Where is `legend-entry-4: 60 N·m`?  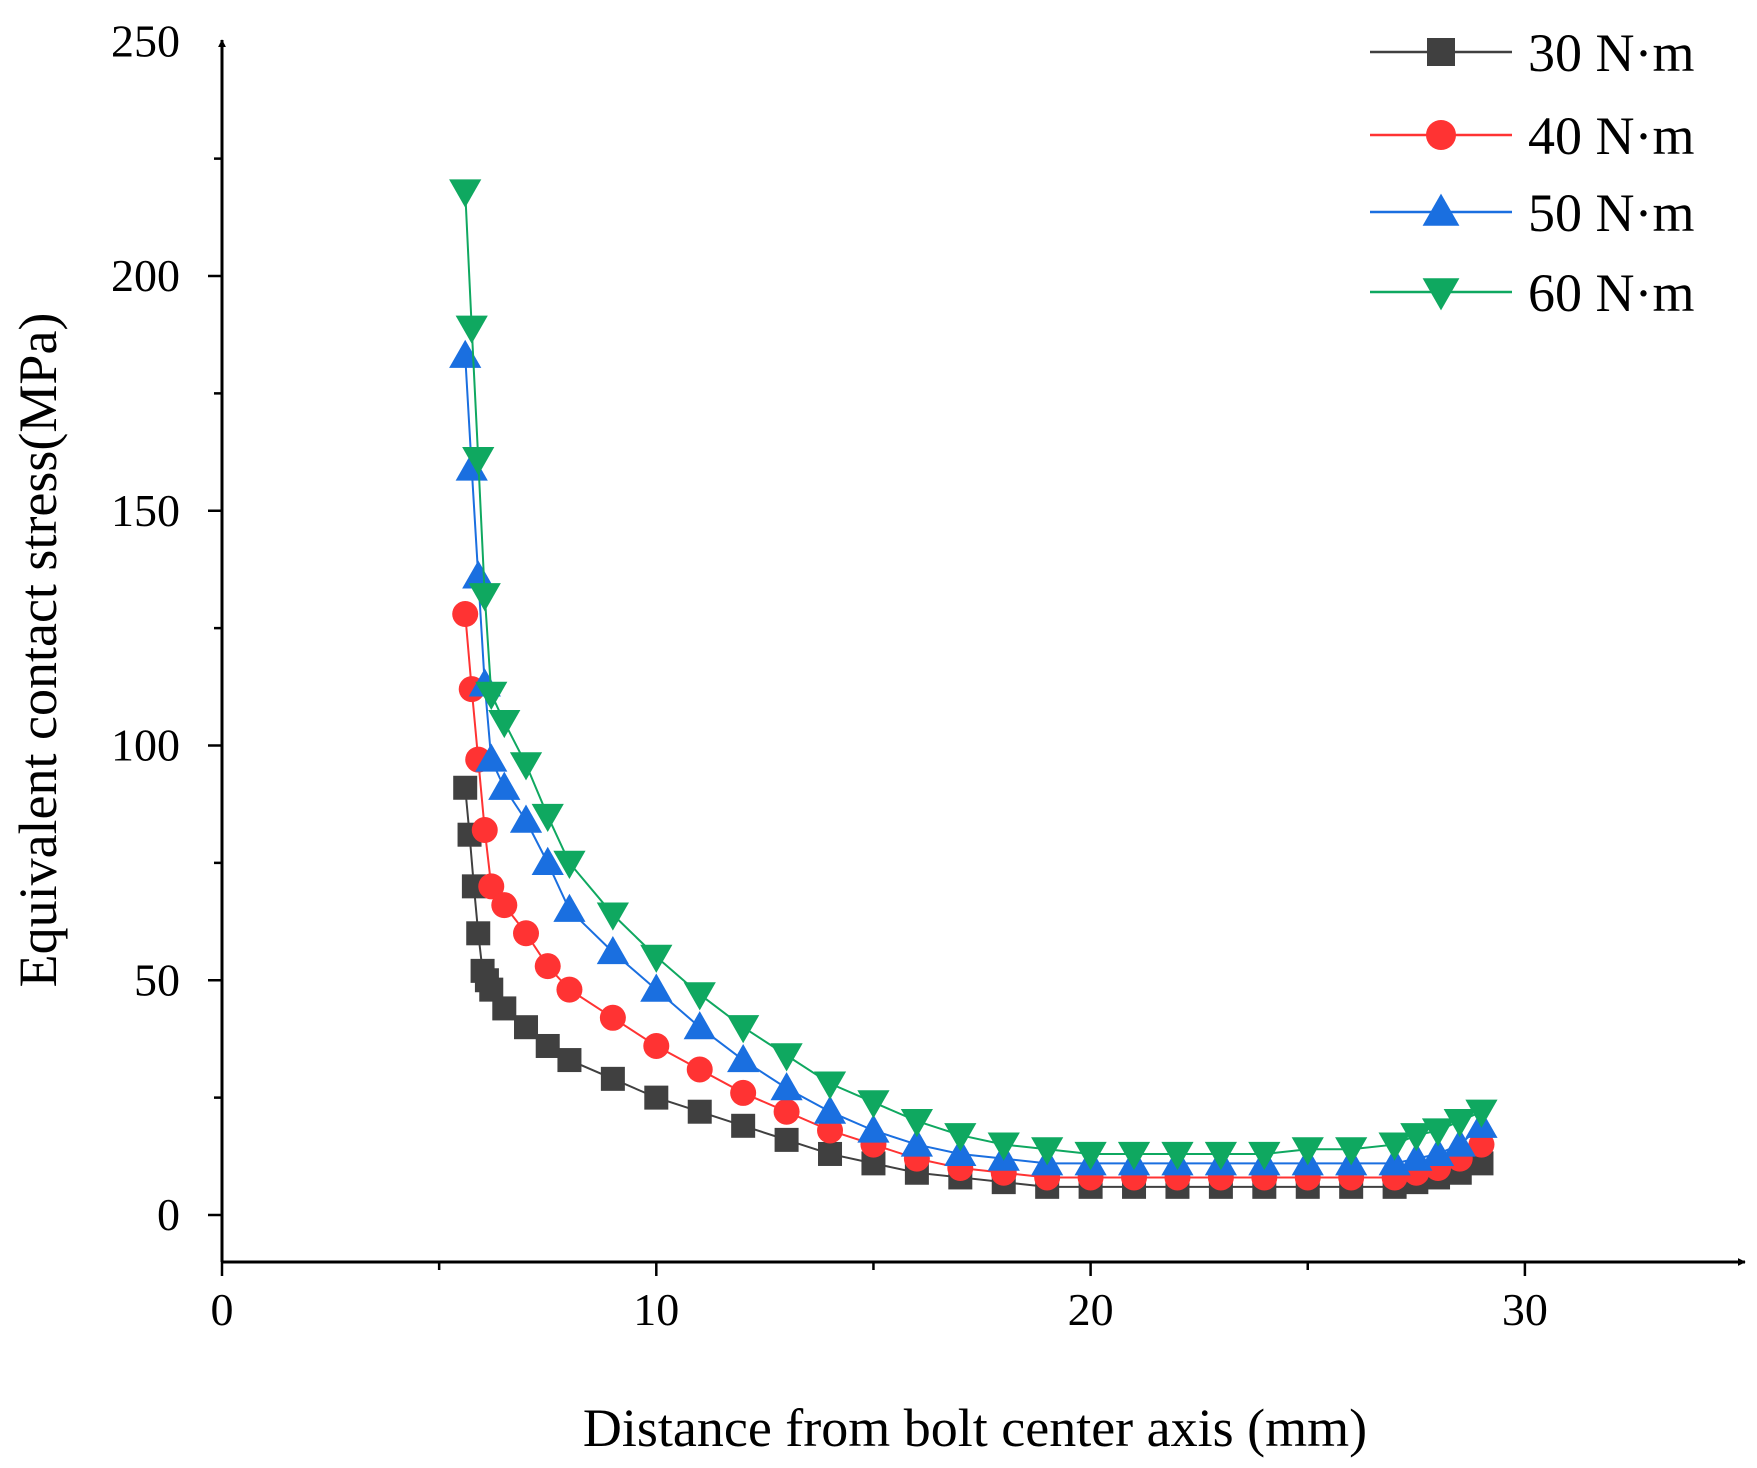 legend-entry-4: 60 N·m is located at coordinates (1532, 293).